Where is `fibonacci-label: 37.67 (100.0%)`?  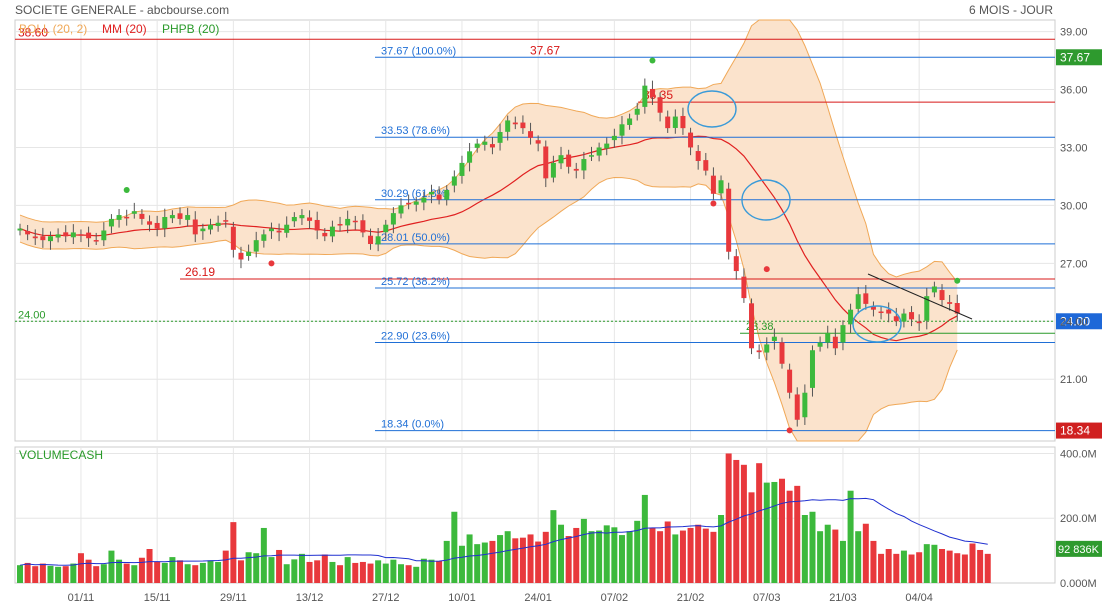
fibonacci-label: 37.67 (100.0%) is located at coordinates (418, 51).